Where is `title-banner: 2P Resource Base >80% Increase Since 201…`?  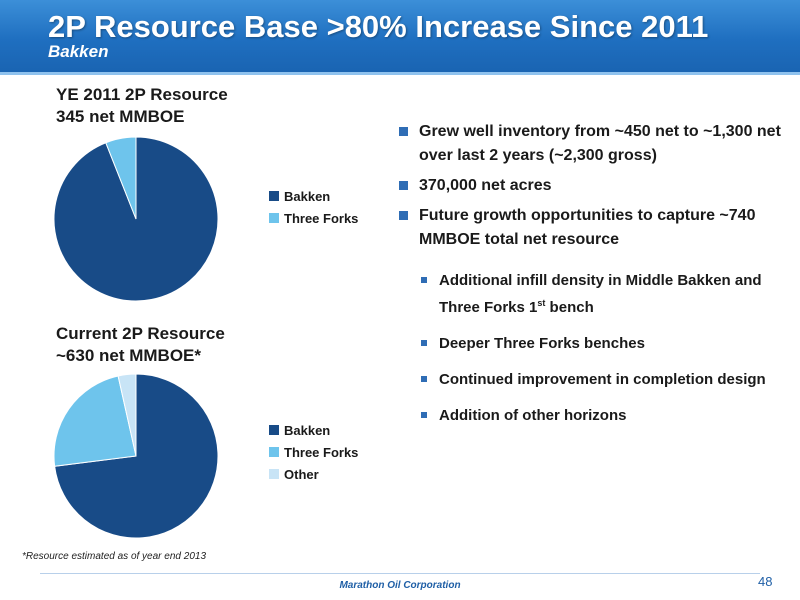
title-banner: 2P Resource Base >80% Increase Since 201… is located at coordinates (400, 36).